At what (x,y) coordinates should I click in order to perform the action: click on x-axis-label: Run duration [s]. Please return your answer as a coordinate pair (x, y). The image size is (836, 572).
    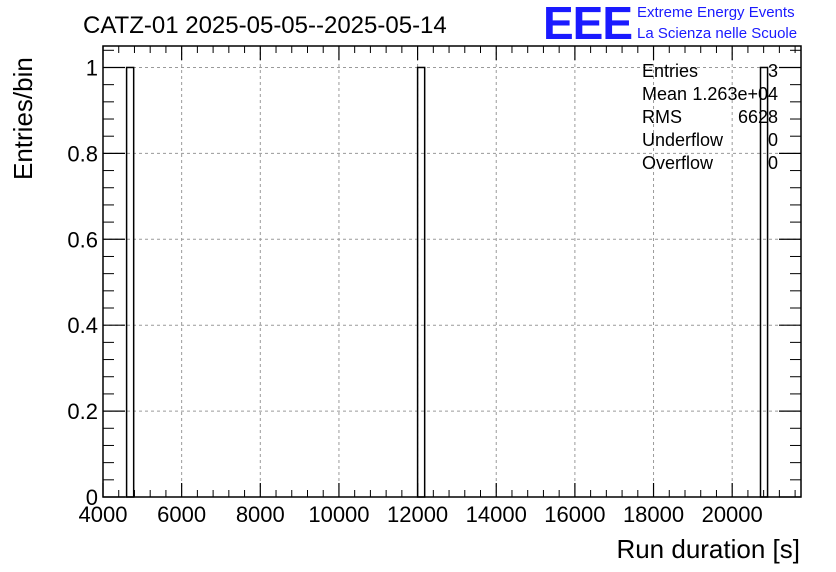
    Looking at the image, I should click on (708, 549).